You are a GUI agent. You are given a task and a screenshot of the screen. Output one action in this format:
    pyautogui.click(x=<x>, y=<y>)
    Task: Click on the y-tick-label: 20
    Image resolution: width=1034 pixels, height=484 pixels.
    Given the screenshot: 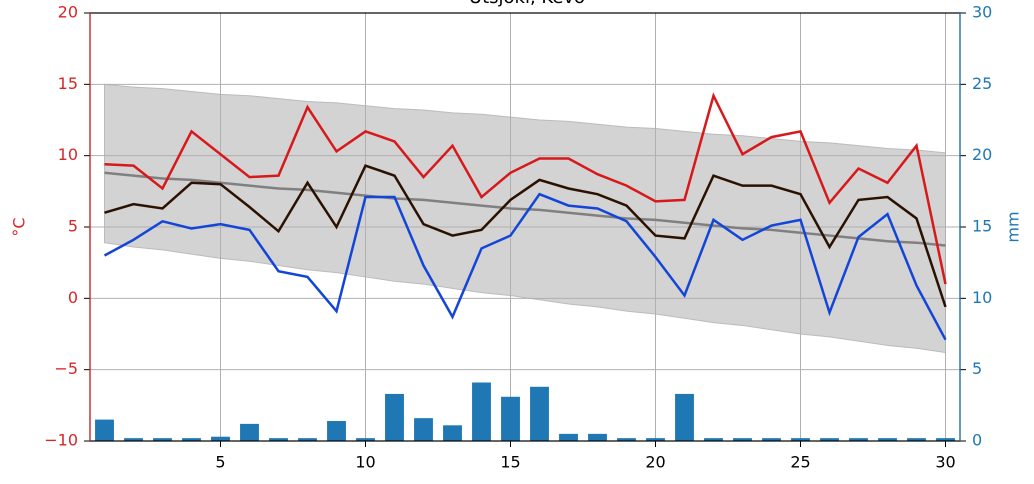 What is the action you would take?
    pyautogui.click(x=68, y=12)
    